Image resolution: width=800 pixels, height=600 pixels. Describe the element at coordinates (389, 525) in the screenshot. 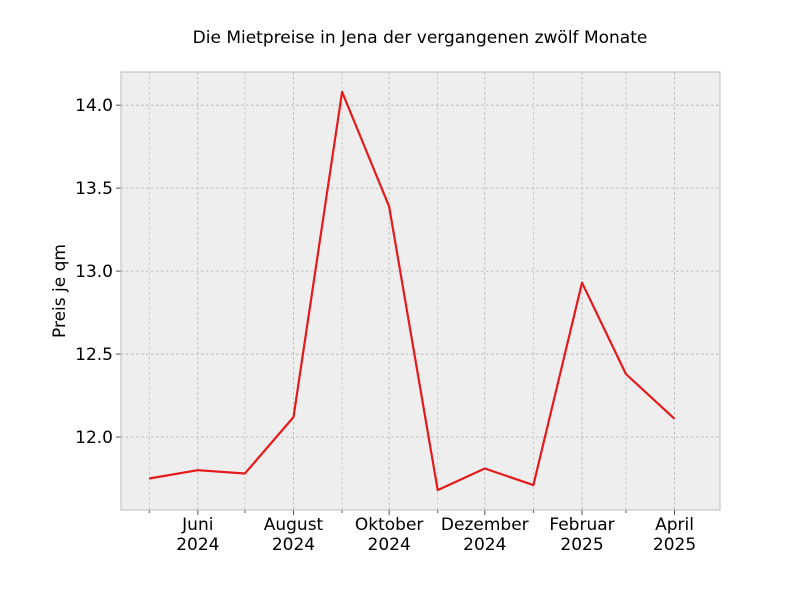

I see `x-tick-label-month: Oktober` at that location.